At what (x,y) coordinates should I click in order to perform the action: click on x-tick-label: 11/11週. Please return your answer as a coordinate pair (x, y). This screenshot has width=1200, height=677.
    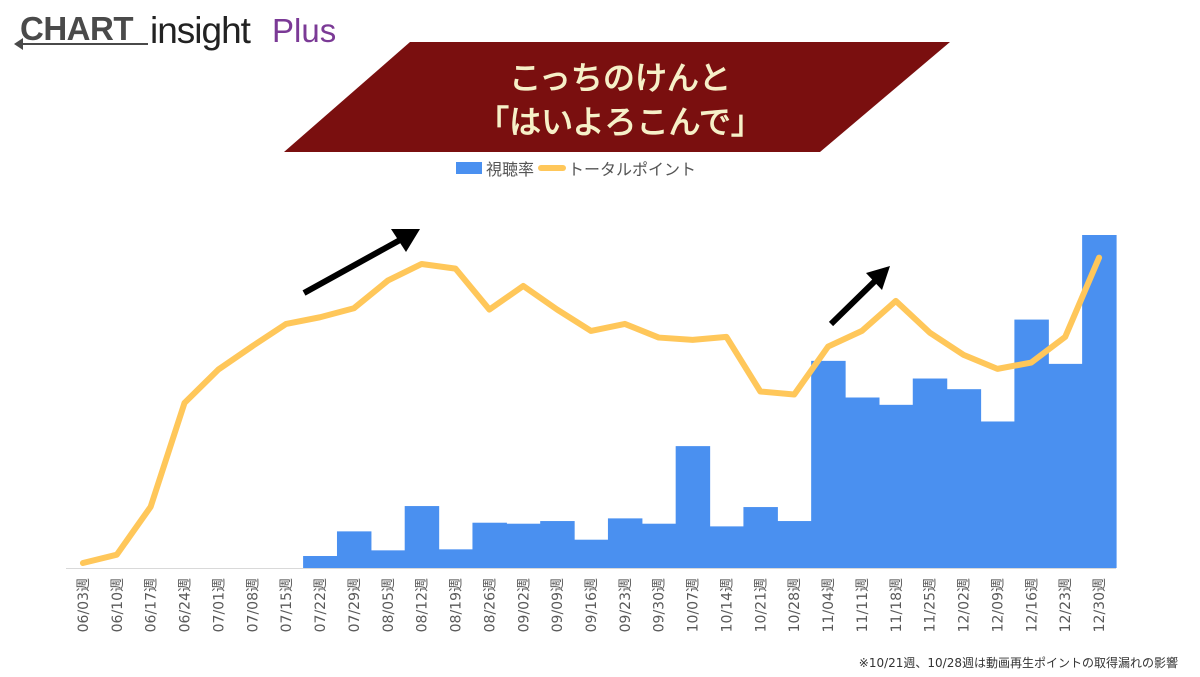
    Looking at the image, I should click on (863, 605).